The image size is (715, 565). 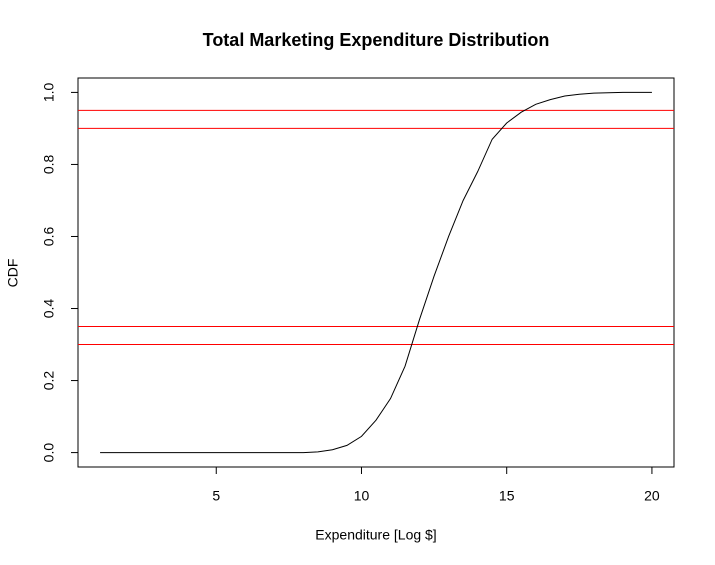 I want to click on y-tick-label: 0.2, so click(x=49, y=381).